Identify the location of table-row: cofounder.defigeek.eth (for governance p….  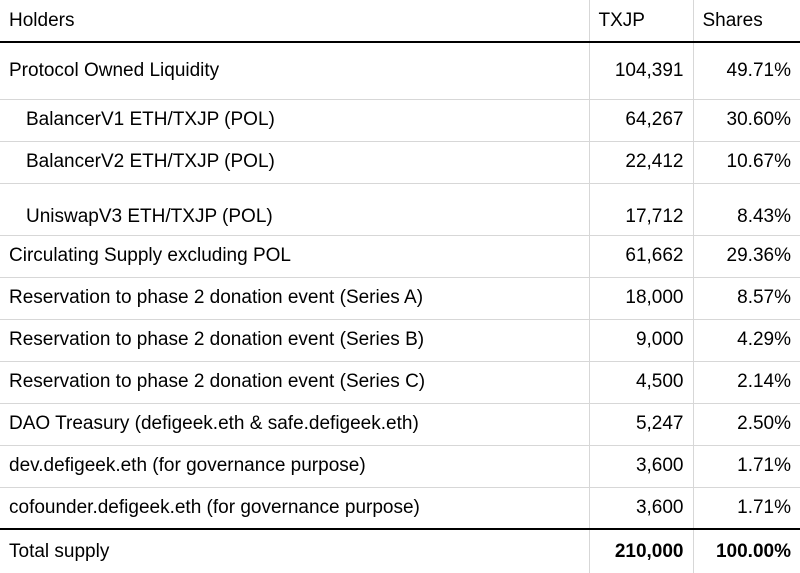
(400, 508).